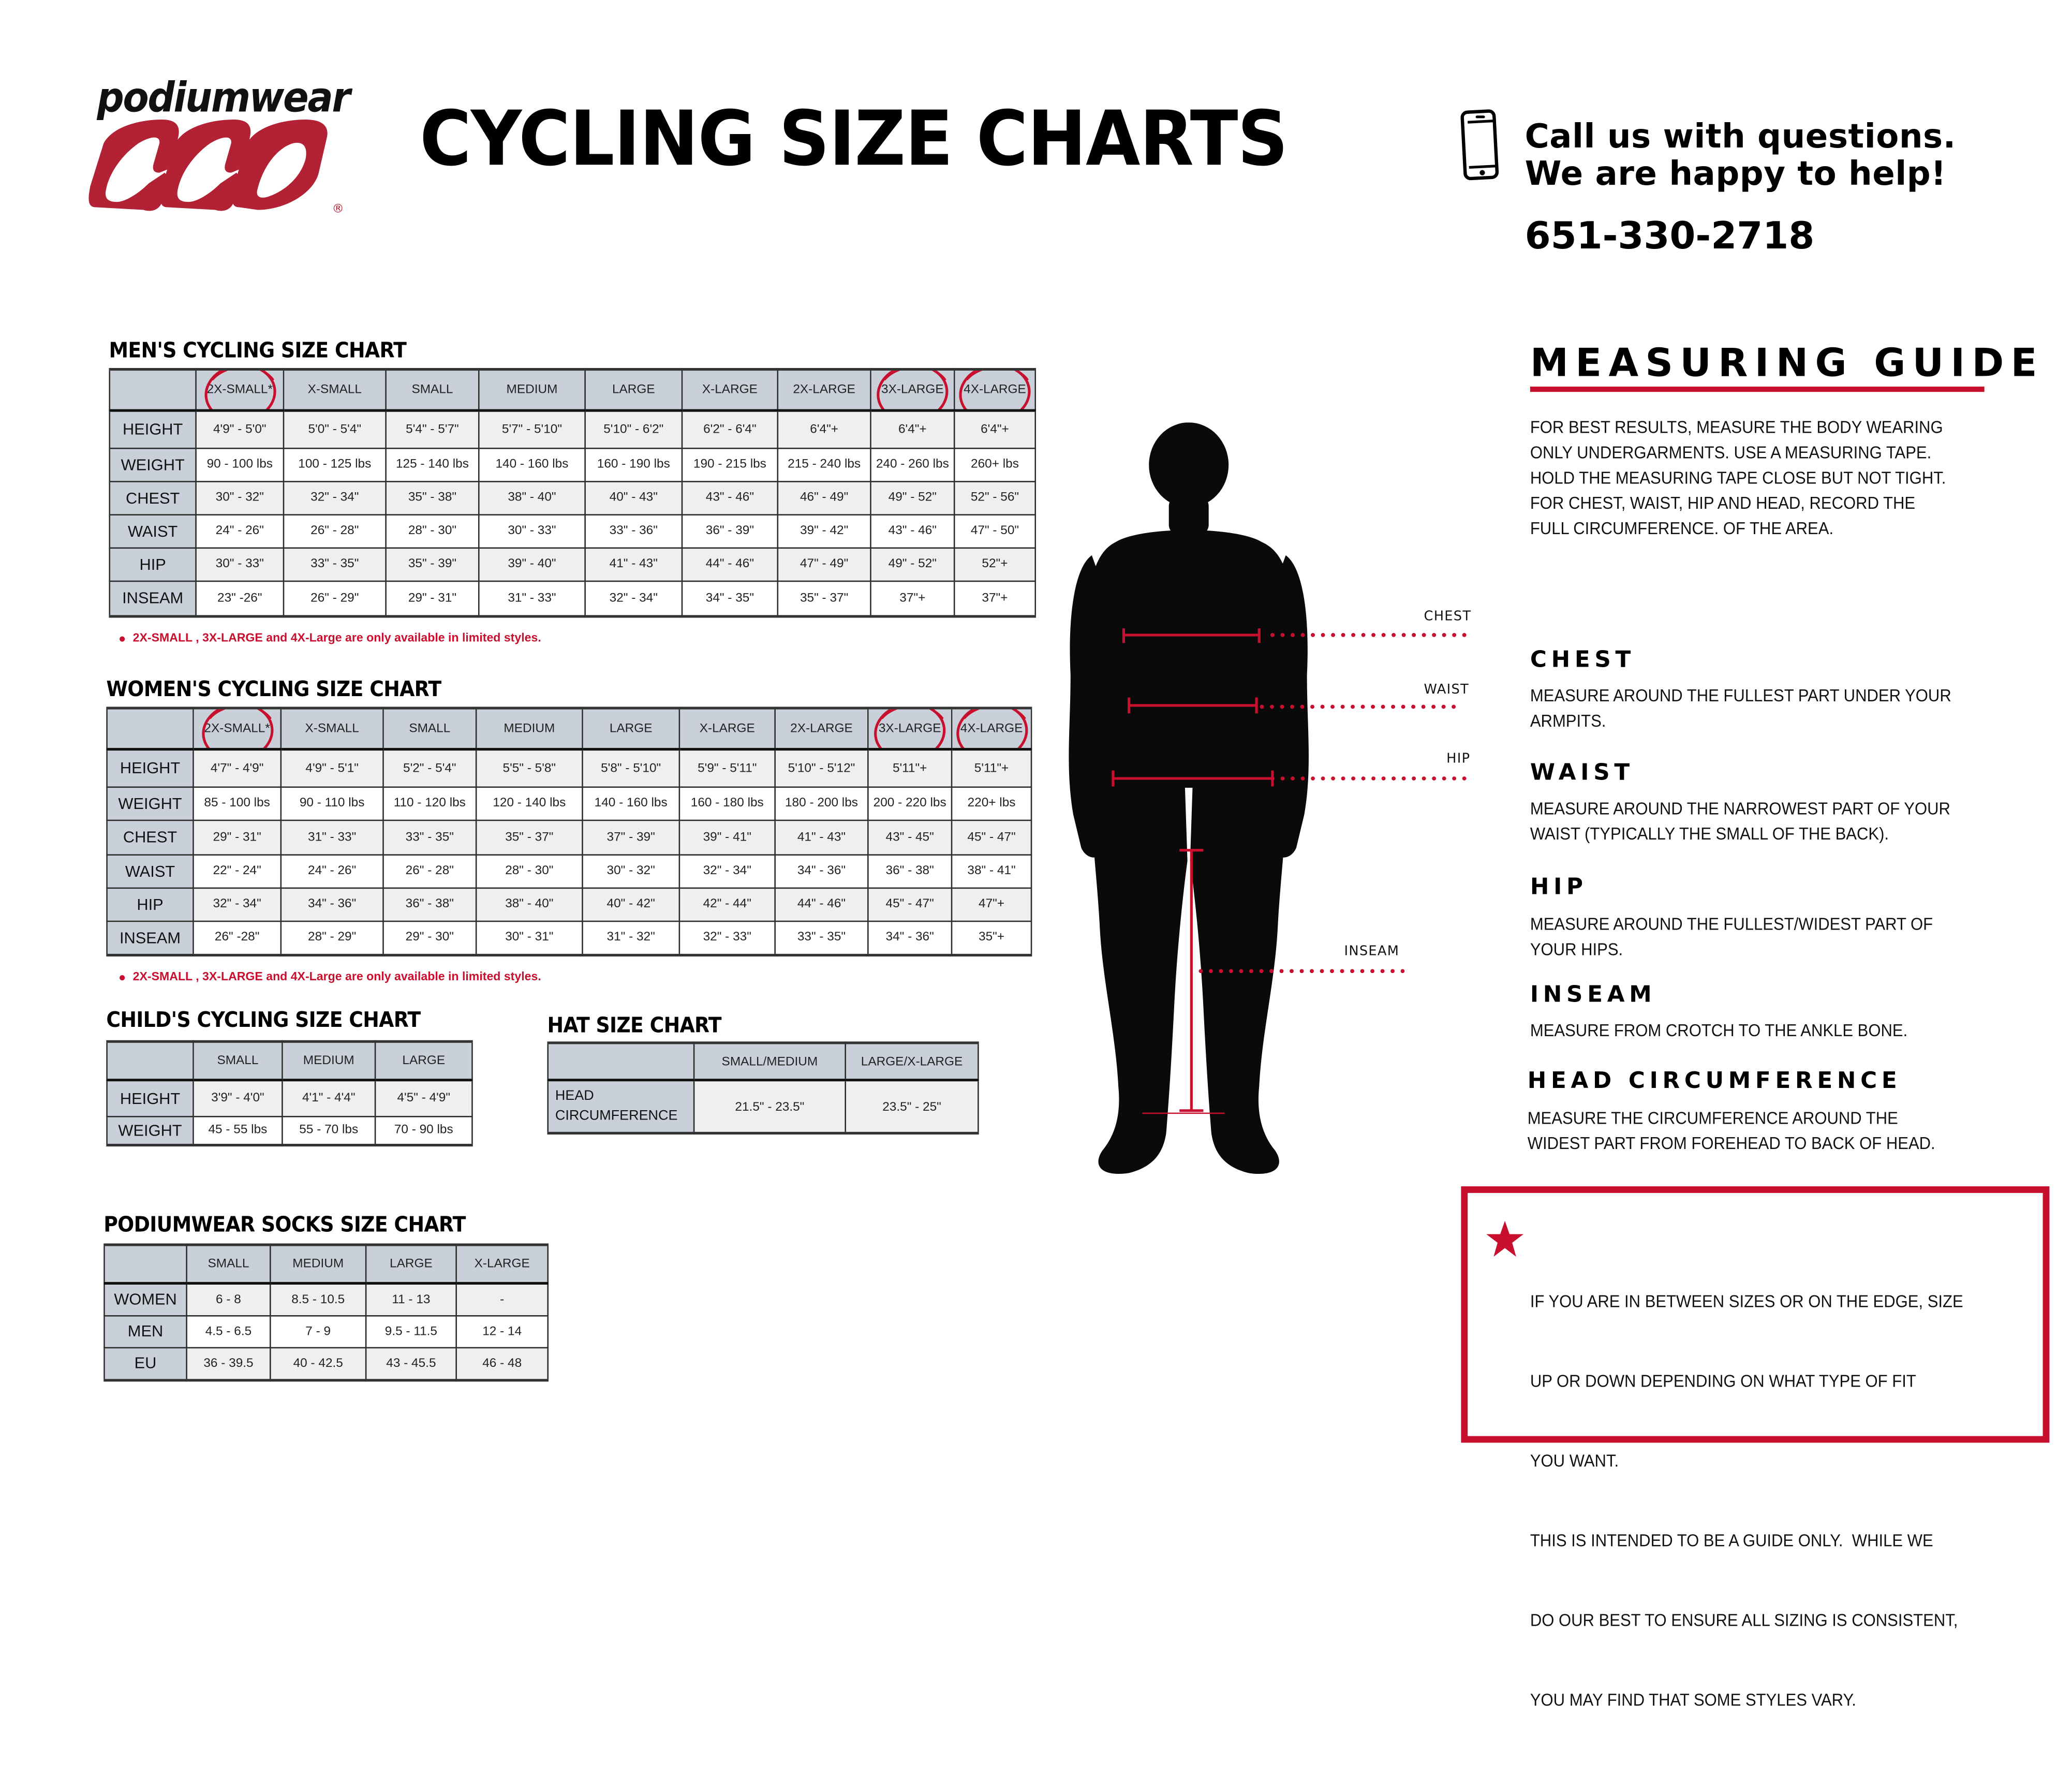  I want to click on cell: 4'1" - 4'4", so click(329, 1098).